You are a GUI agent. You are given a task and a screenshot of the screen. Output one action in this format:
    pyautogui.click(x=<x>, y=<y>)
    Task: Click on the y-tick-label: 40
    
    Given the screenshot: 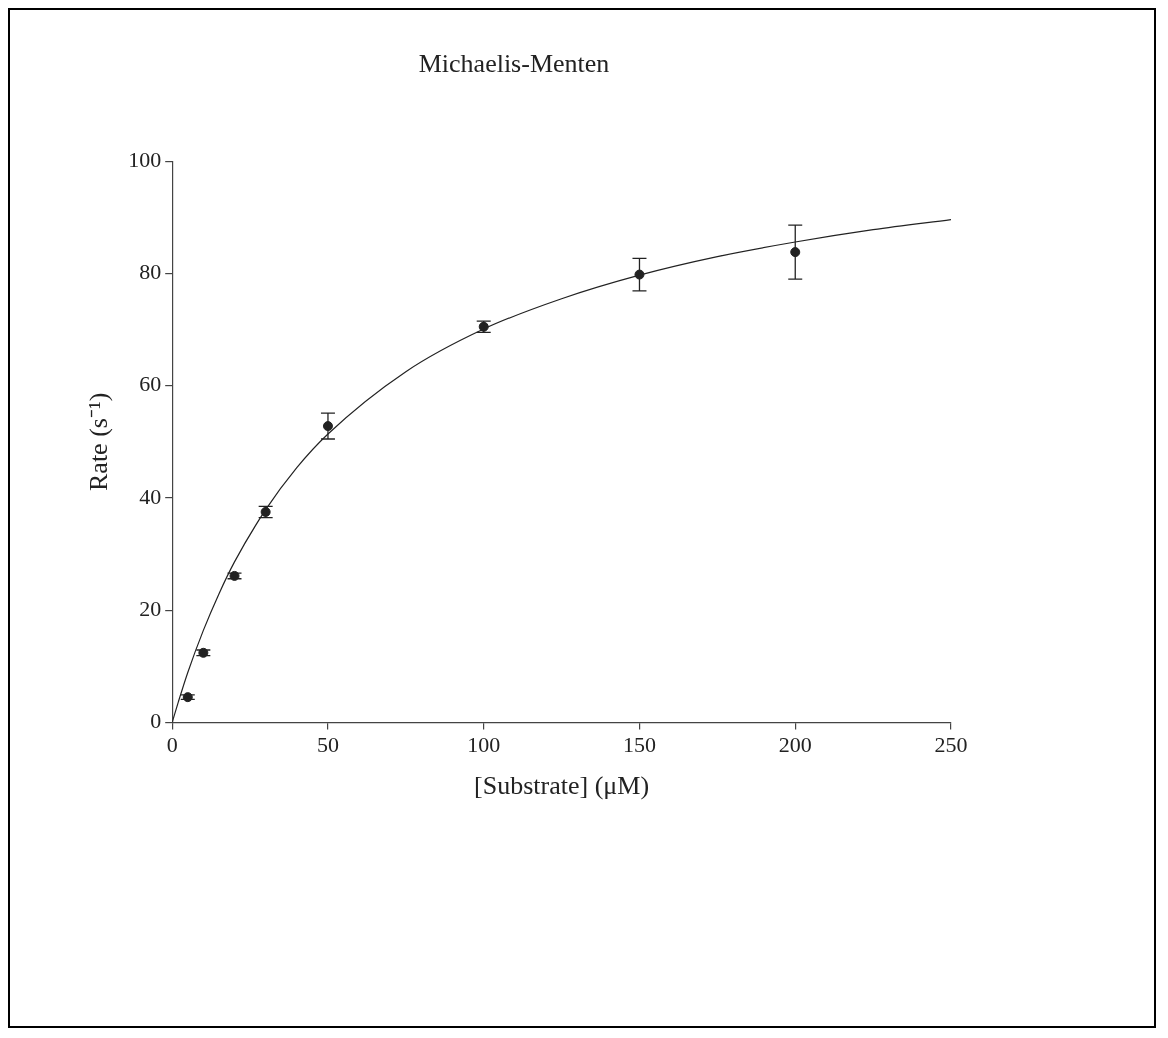 What is the action you would take?
    pyautogui.click(x=150, y=496)
    